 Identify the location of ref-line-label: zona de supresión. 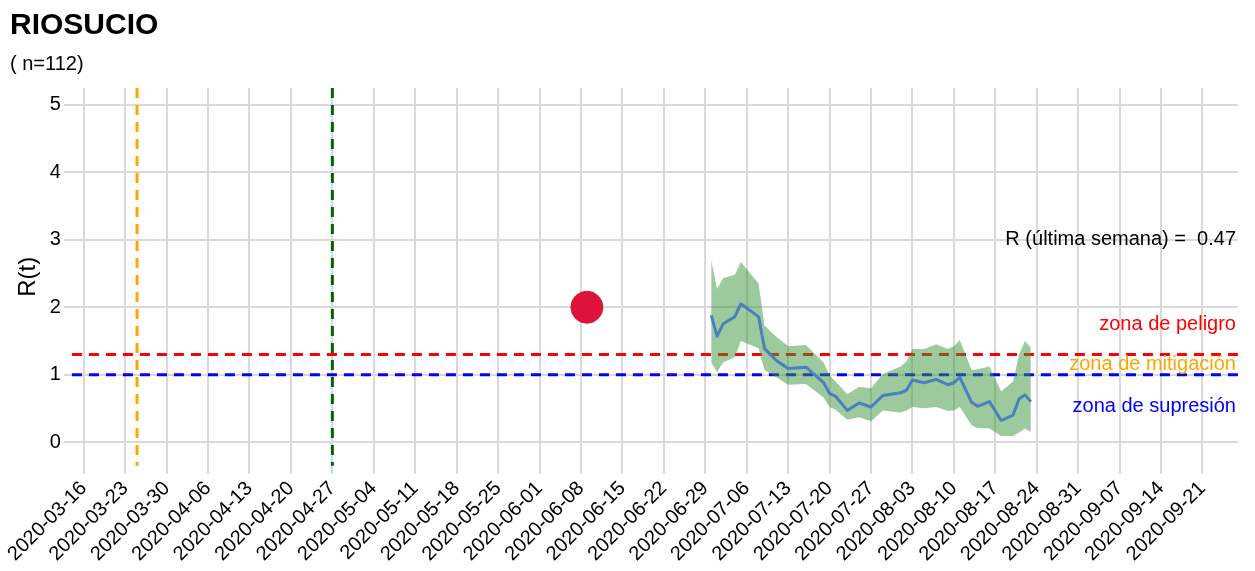
(1154, 405).